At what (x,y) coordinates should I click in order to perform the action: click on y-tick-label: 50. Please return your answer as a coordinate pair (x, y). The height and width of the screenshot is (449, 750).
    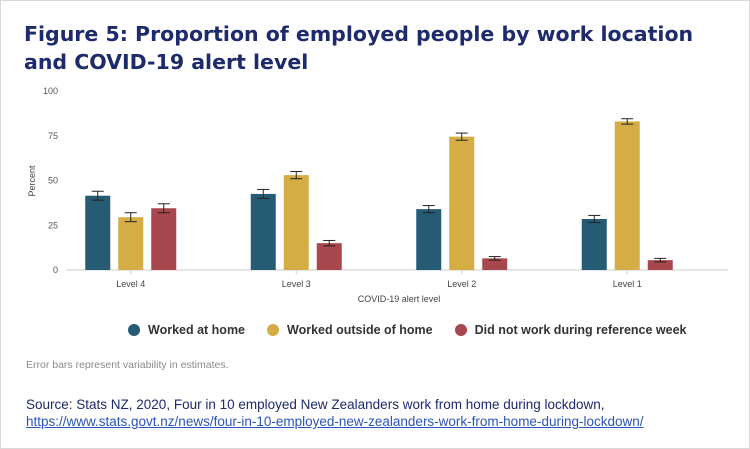
    Looking at the image, I should click on (53, 181).